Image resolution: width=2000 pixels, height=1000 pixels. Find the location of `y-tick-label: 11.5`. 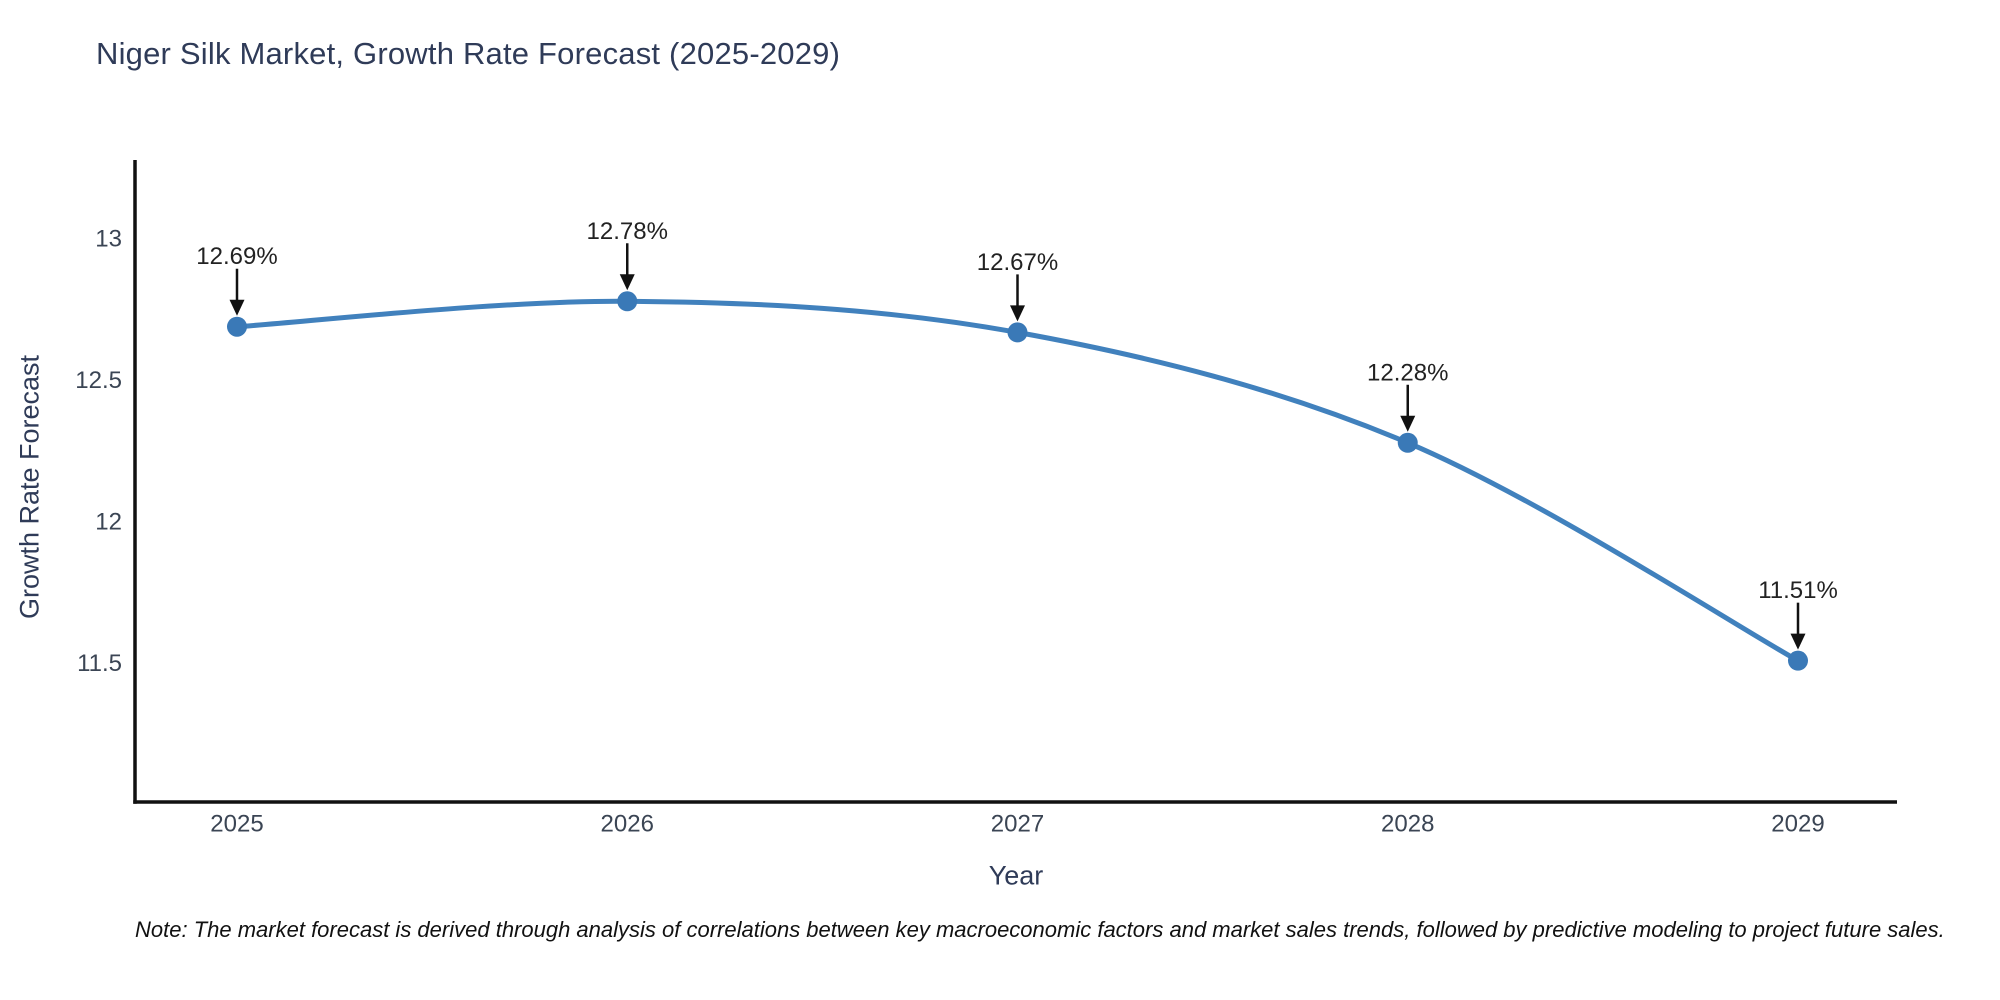

y-tick-label: 11.5 is located at coordinates (99, 663).